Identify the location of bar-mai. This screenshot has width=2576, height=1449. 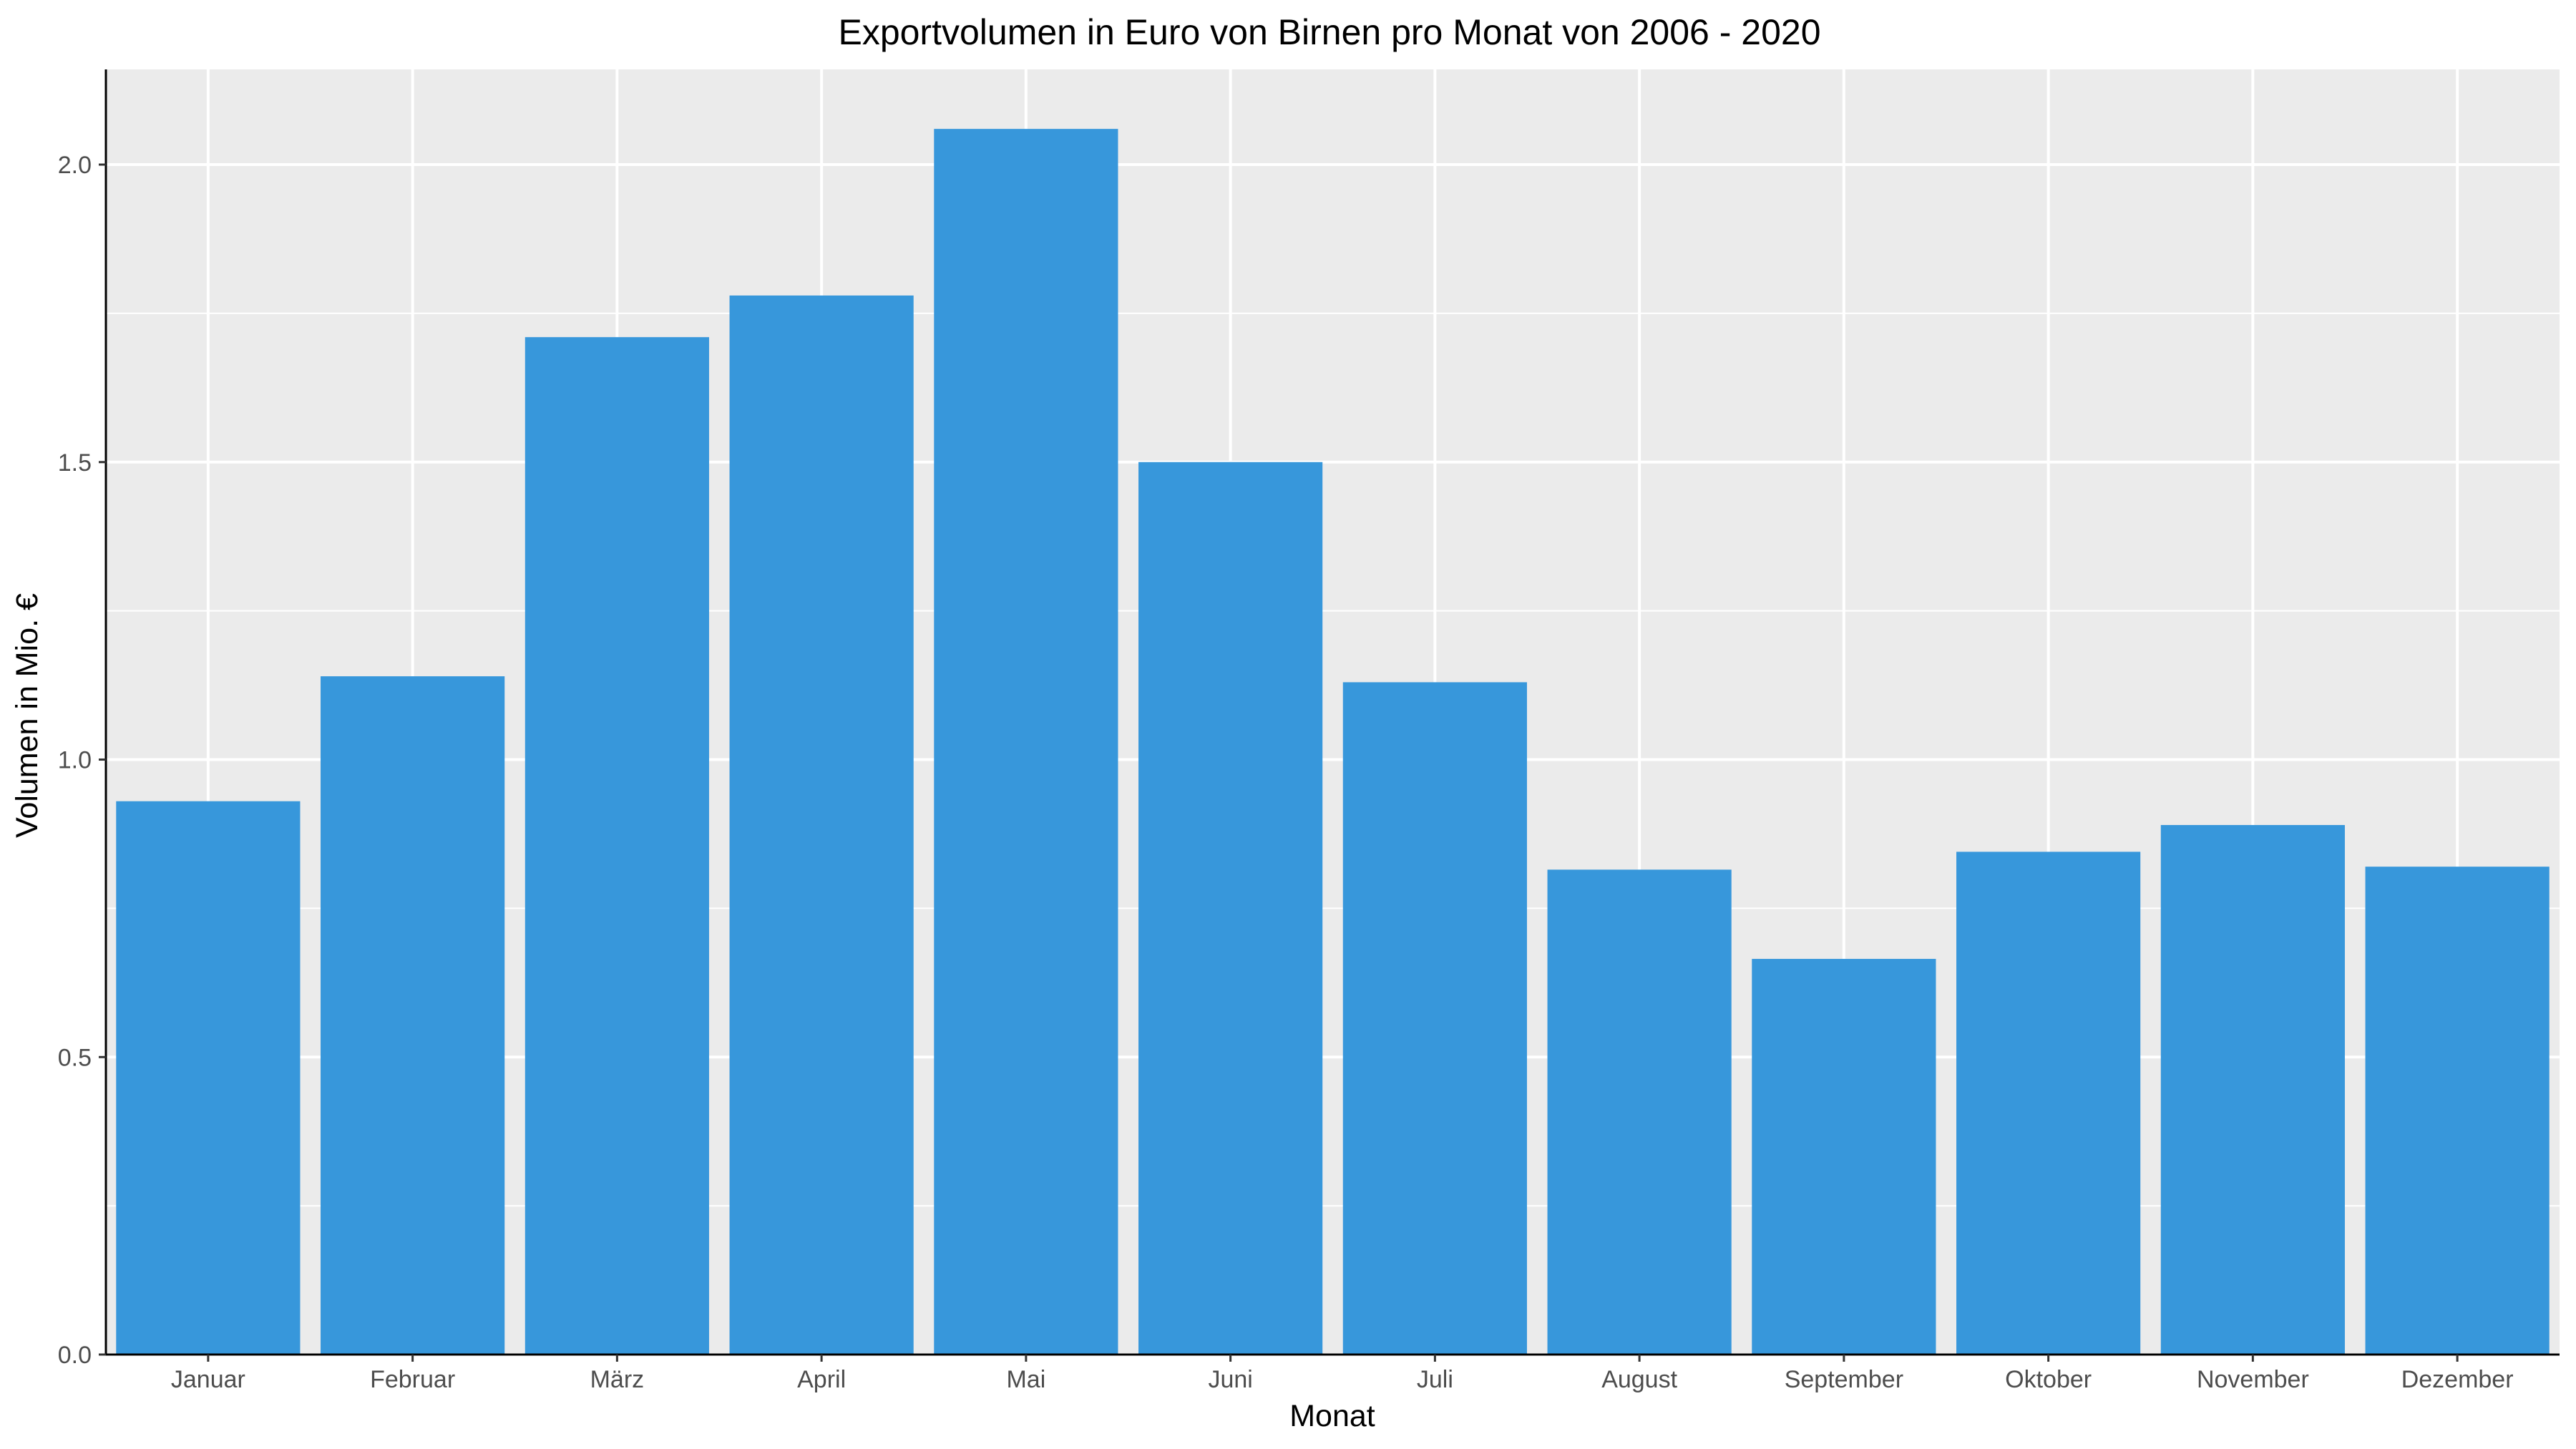
(1026, 742).